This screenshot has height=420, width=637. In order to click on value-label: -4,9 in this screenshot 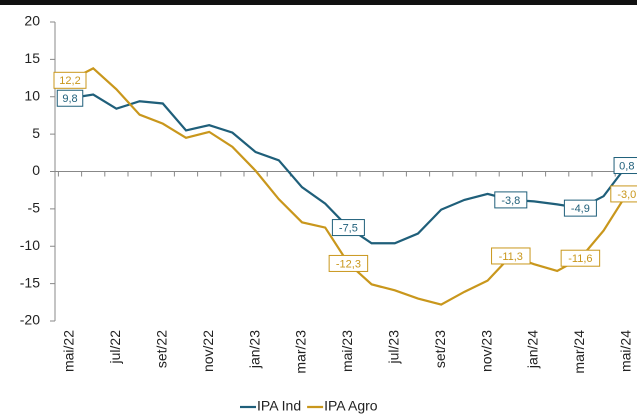, I will do `click(580, 209)`.